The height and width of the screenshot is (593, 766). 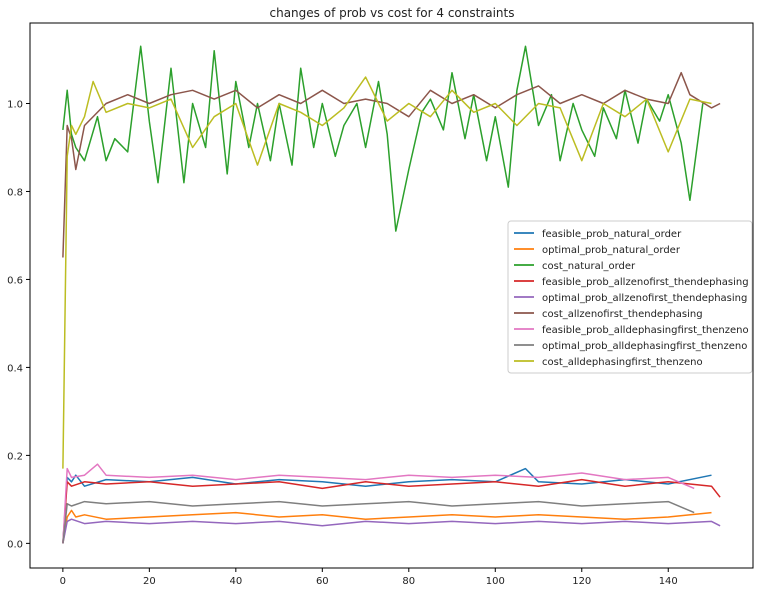 I want to click on x-tick-label: 60, so click(x=322, y=581).